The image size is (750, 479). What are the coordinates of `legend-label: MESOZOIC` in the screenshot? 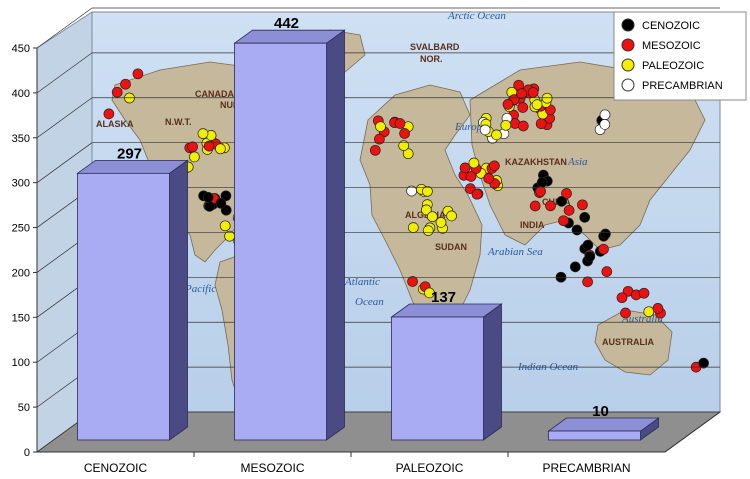 It's located at (671, 46).